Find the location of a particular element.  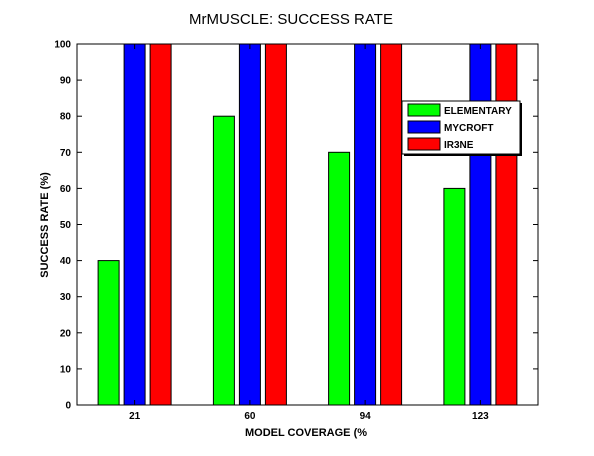

legend-swatch-mycroft is located at coordinates (424, 127).